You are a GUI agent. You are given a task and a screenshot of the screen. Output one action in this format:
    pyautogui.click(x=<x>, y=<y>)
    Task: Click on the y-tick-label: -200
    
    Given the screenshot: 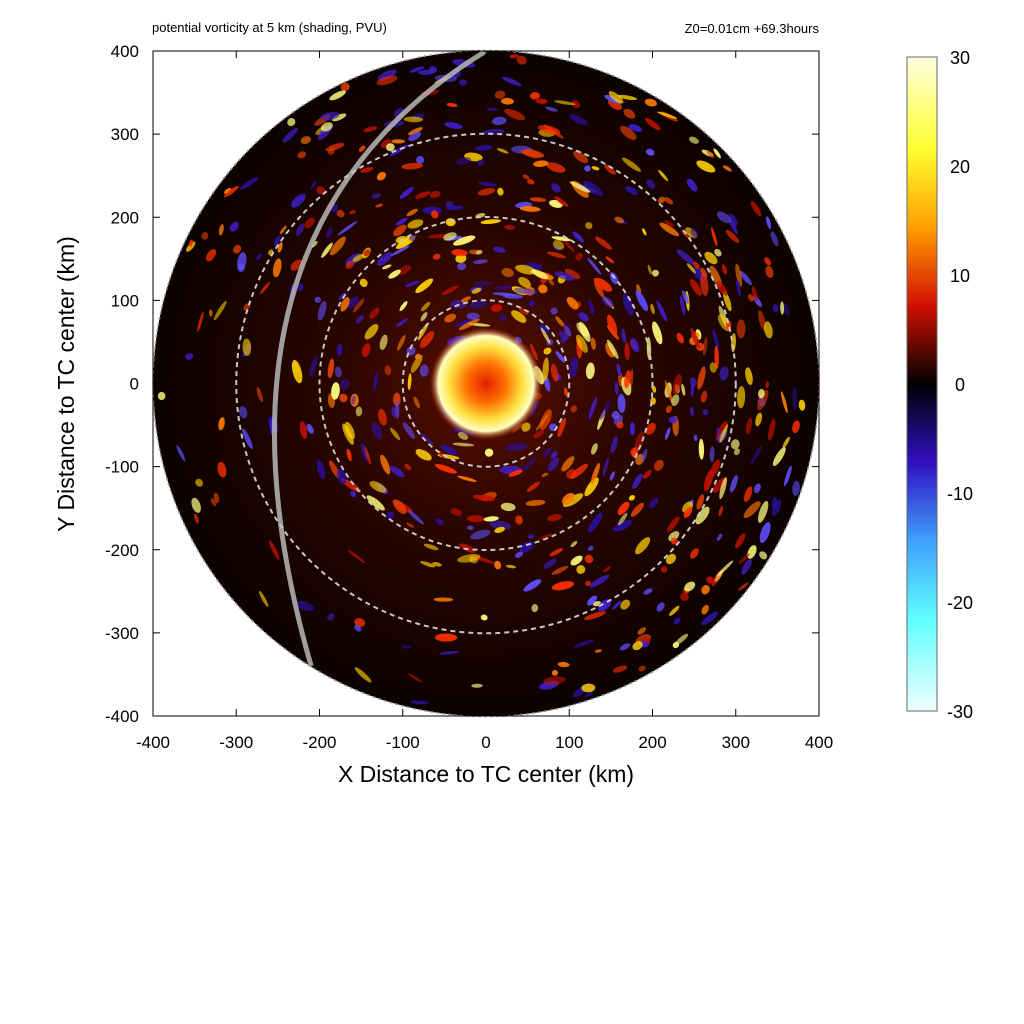 What is the action you would take?
    pyautogui.click(x=122, y=550)
    